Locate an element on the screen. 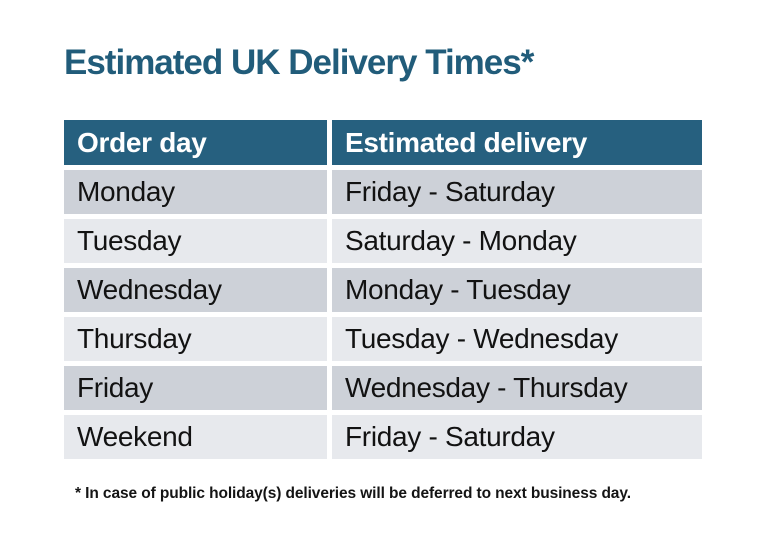  table-row: Thursday Tuesday - Wednesday is located at coordinates (383, 339).